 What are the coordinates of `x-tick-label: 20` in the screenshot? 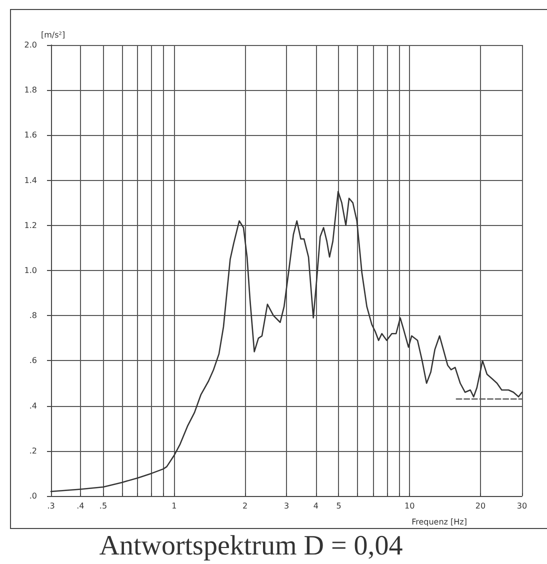 It's located at (480, 506).